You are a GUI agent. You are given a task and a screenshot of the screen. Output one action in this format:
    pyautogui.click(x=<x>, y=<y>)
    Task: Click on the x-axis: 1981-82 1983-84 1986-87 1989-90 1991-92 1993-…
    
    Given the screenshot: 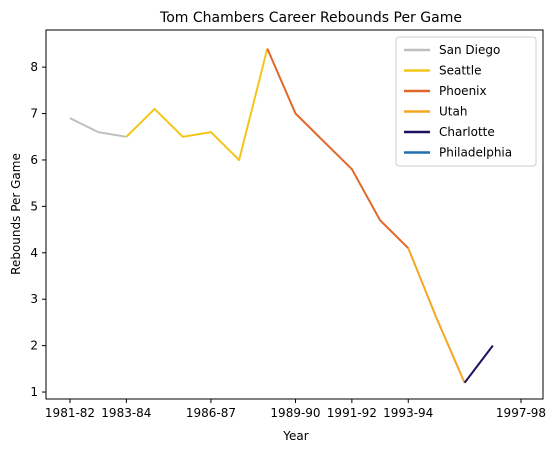 What is the action you would take?
    pyautogui.click(x=295, y=409)
    